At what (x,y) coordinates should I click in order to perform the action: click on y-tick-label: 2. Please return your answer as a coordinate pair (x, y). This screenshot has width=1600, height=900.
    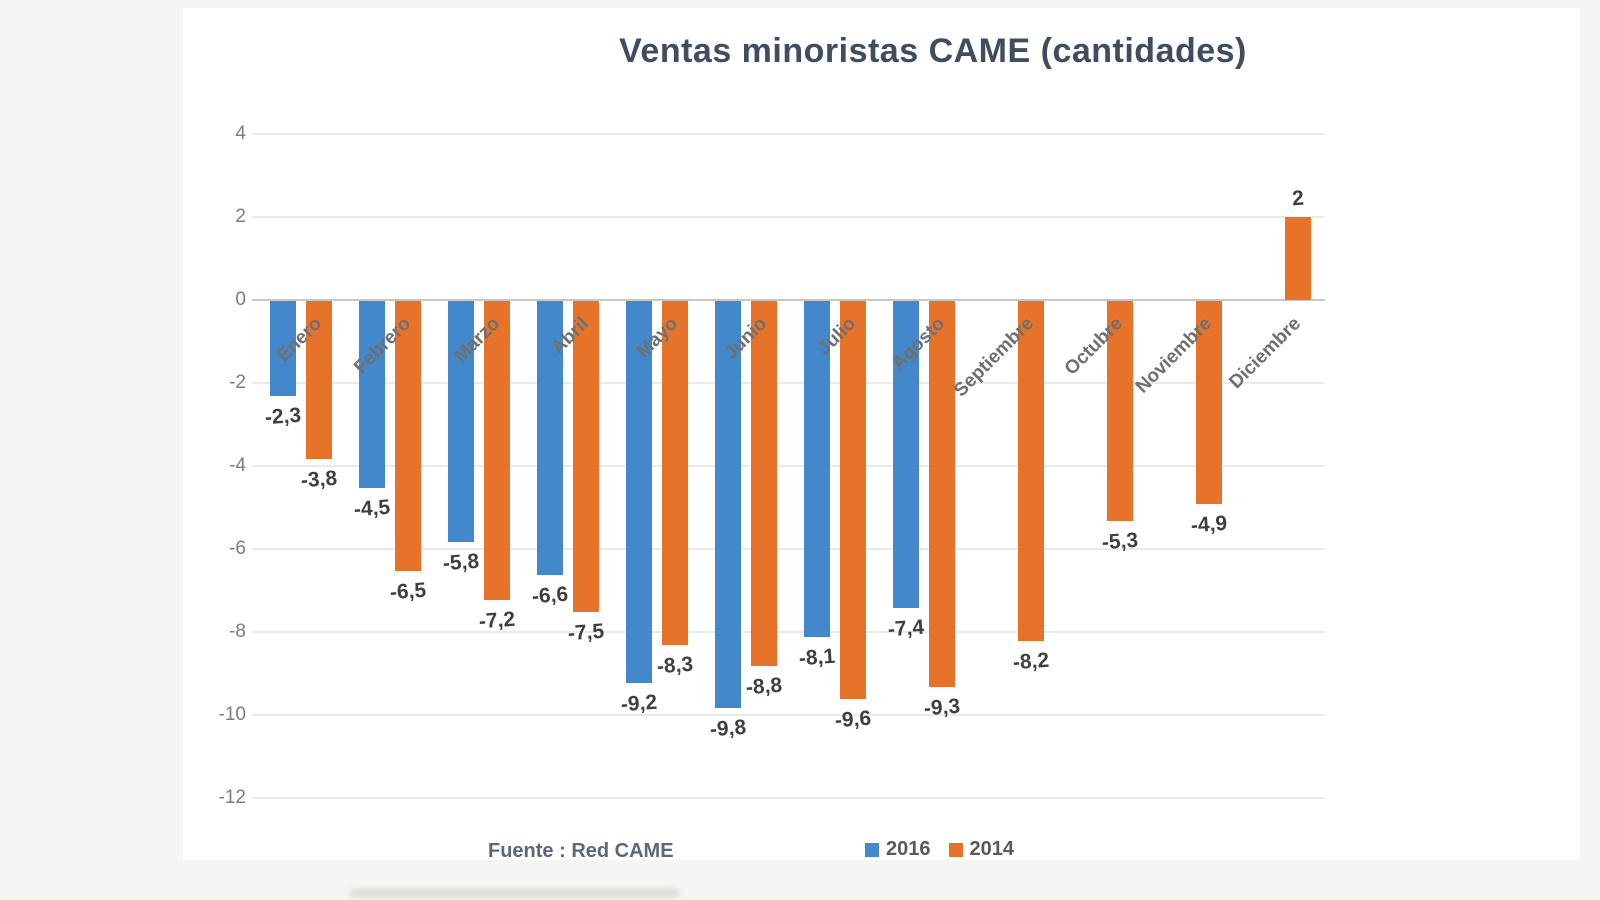
    Looking at the image, I should click on (240, 216).